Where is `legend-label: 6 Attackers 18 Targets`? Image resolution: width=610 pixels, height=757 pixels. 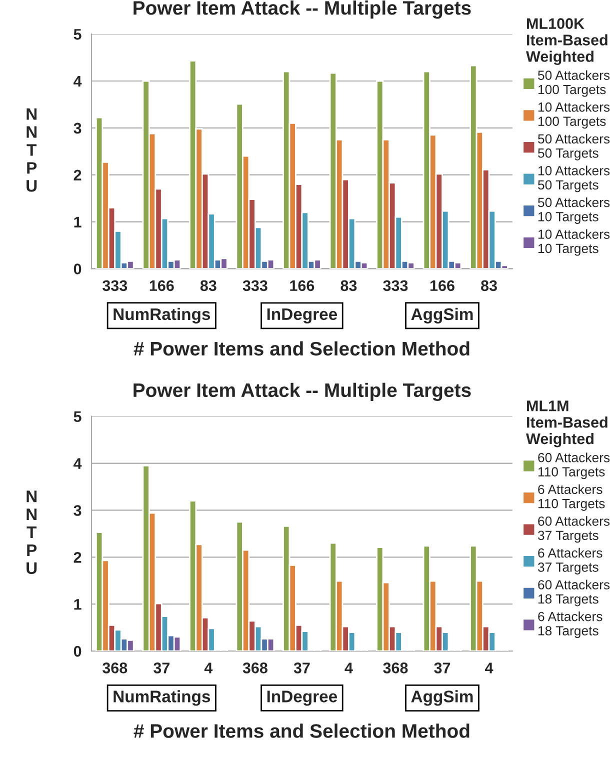
legend-label: 6 Attackers 18 Targets is located at coordinates (570, 625).